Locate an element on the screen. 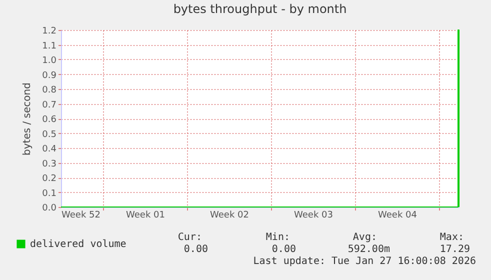  text: Avg: is located at coordinates (364, 237).